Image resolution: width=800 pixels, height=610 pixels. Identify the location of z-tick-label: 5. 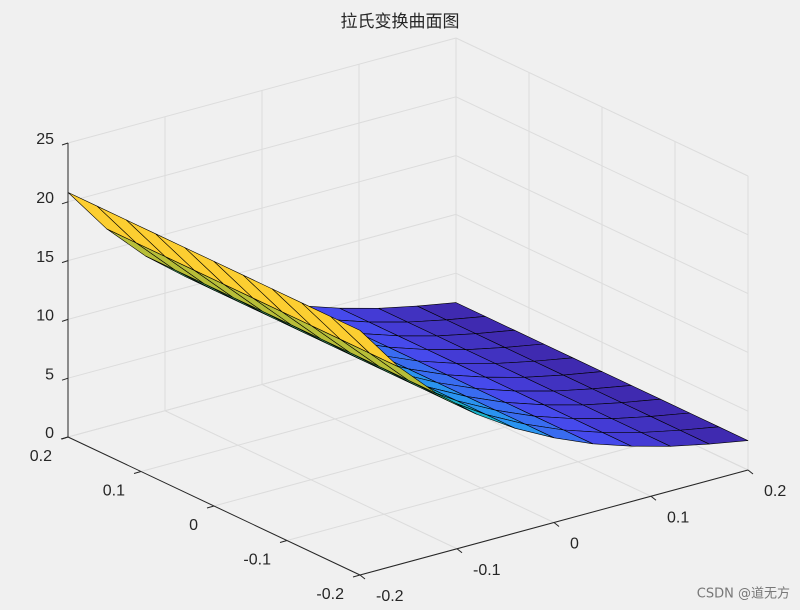
(49, 374).